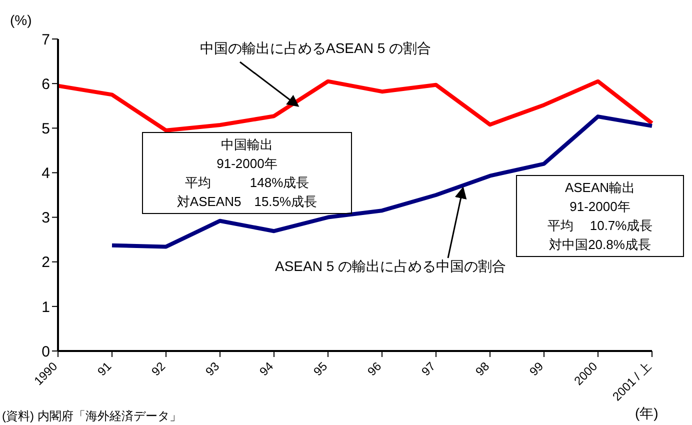  Describe the element at coordinates (46, 84) in the screenshot. I see `y-tick-label: 6` at that location.